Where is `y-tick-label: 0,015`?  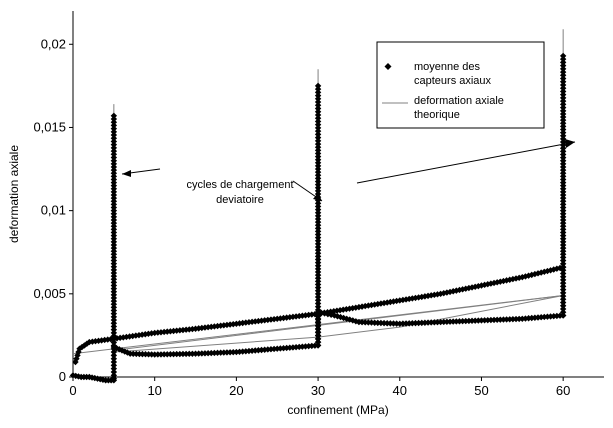 y-tick-label: 0,015 is located at coordinates (49, 126).